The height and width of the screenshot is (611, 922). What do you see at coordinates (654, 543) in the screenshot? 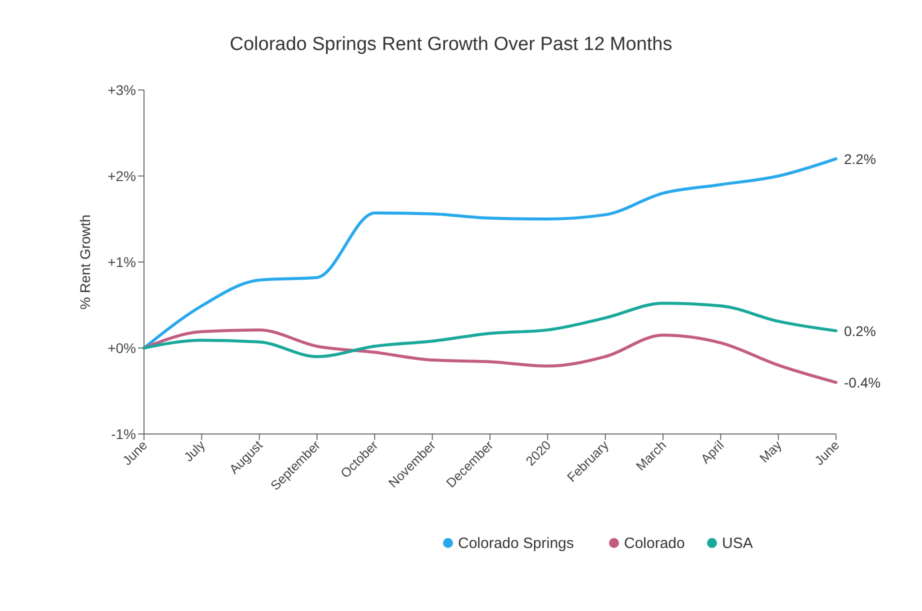
I see `legend-label: Colorado` at bounding box center [654, 543].